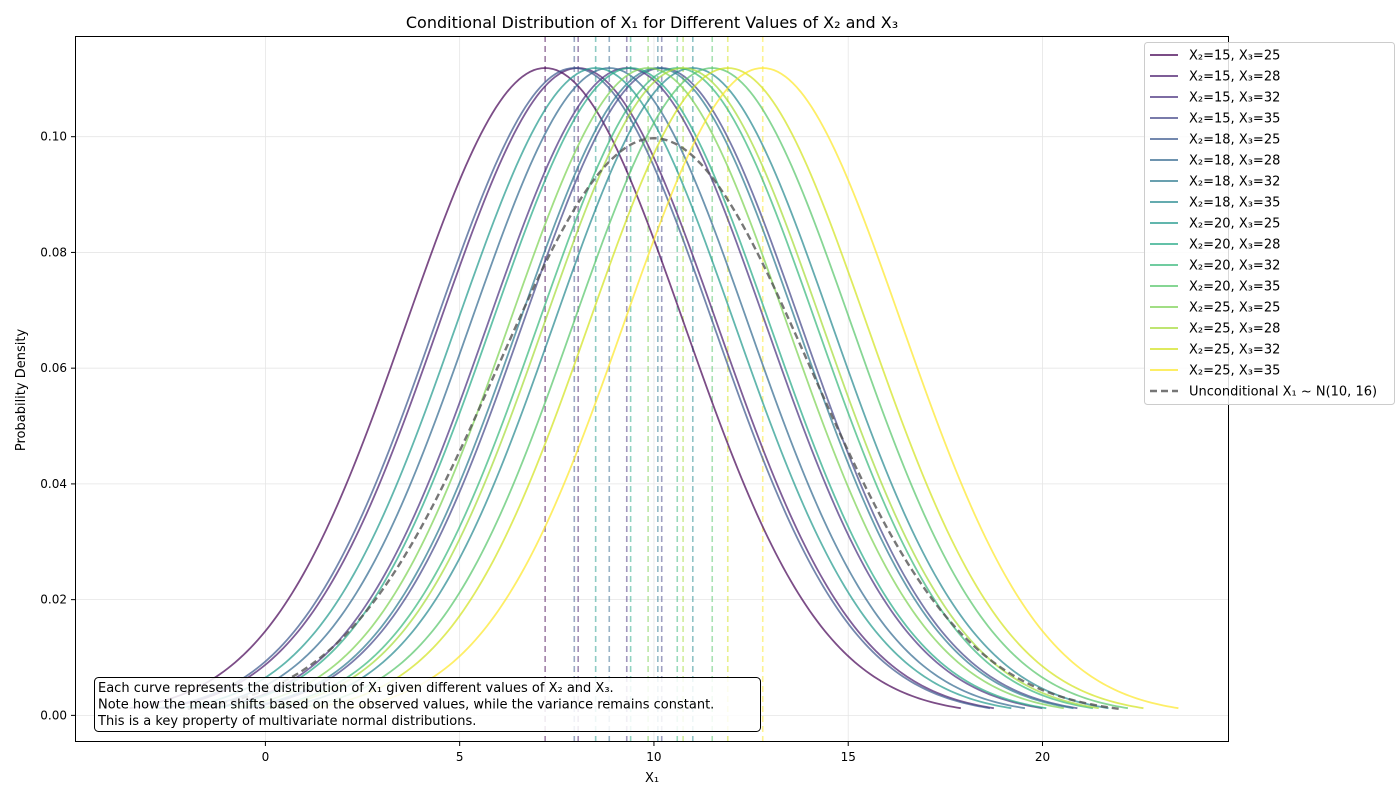  Describe the element at coordinates (1234, 245) in the screenshot. I see `legend-label: X₂=20, X₃=28` at that location.